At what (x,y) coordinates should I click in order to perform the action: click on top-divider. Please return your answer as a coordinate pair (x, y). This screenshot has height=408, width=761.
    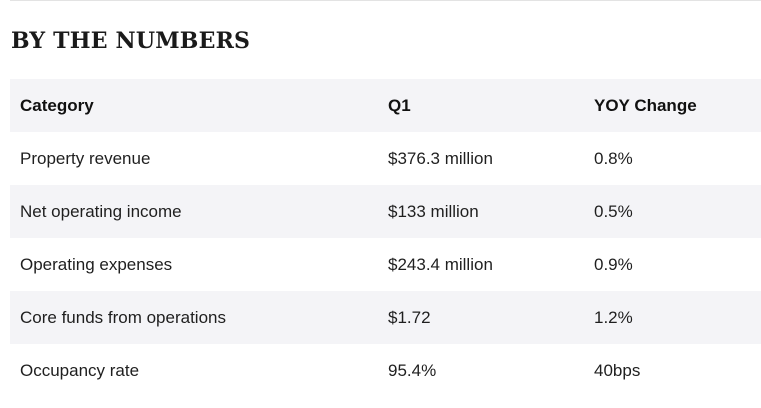
    Looking at the image, I should click on (385, 0).